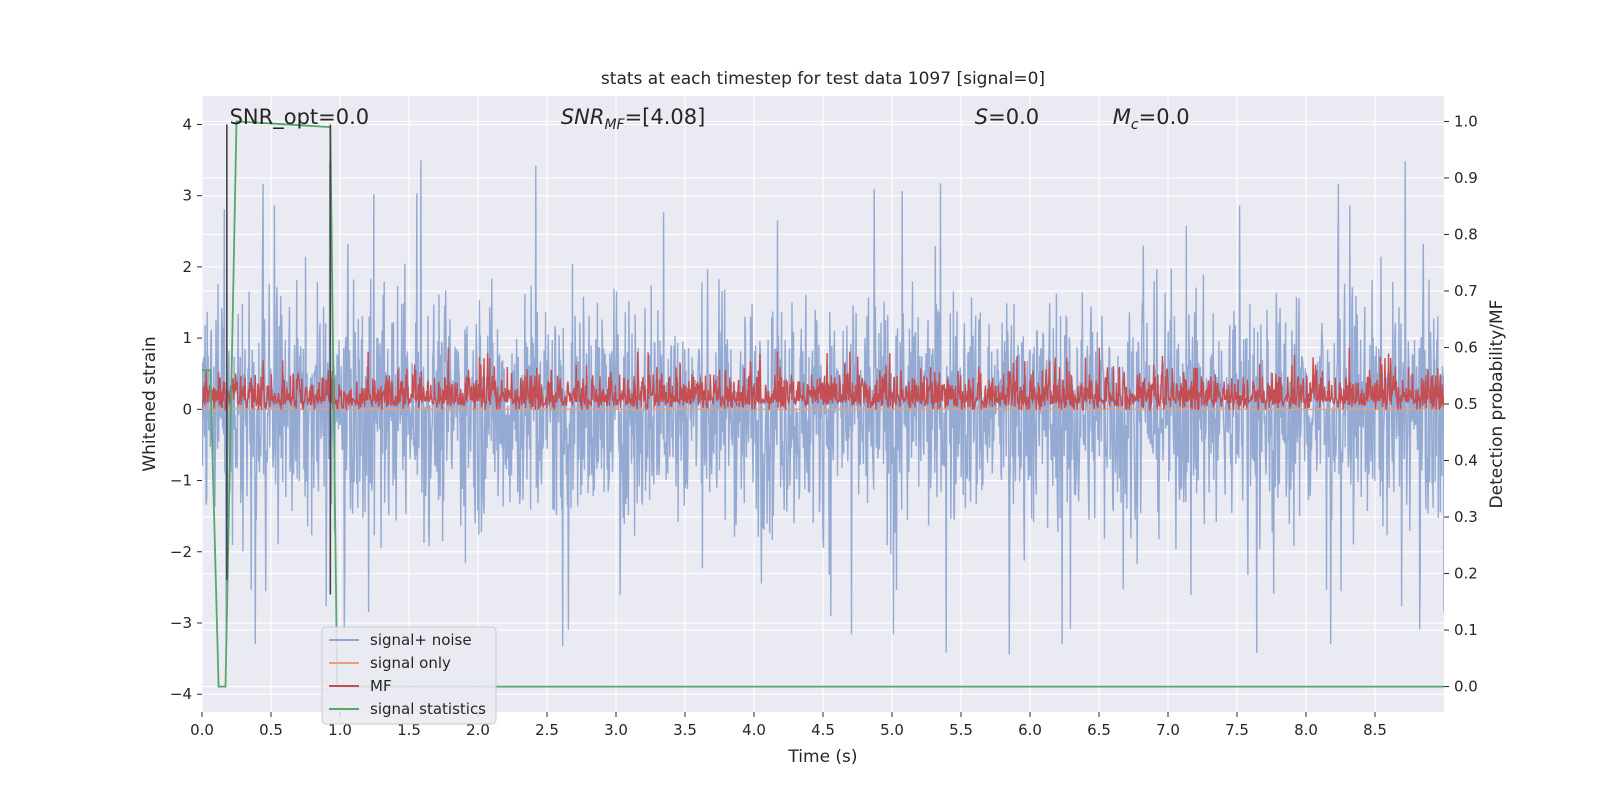 This screenshot has height=800, width=1600. I want to click on annotation: SNR_opt=0.0, so click(300, 117).